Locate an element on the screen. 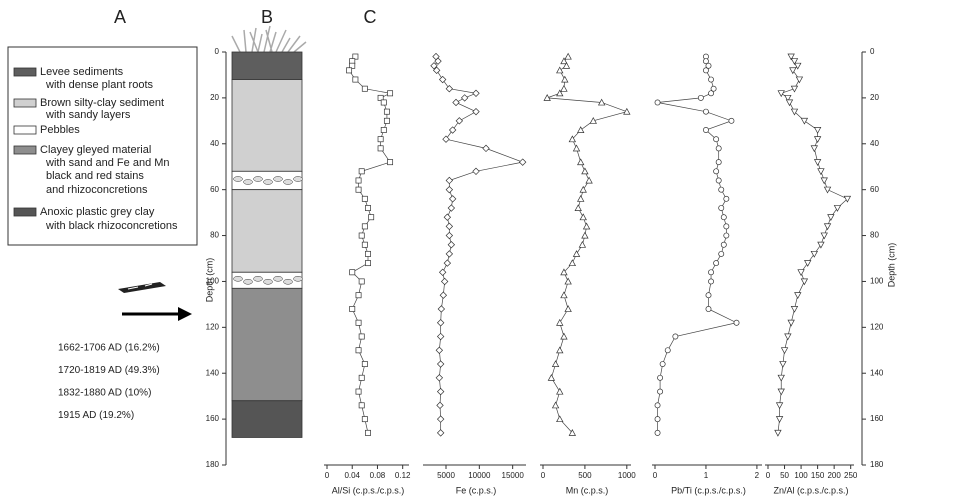 This screenshot has width=962, height=503. x-tick-label: 2 is located at coordinates (757, 475).